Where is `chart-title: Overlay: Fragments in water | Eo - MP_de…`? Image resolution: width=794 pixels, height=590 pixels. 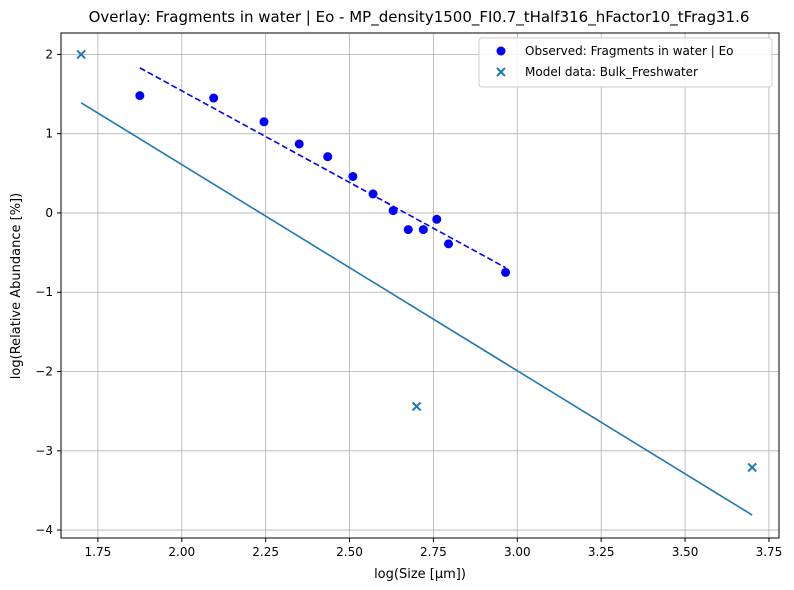 chart-title: Overlay: Fragments in water | Eo - MP_de… is located at coordinates (419, 17).